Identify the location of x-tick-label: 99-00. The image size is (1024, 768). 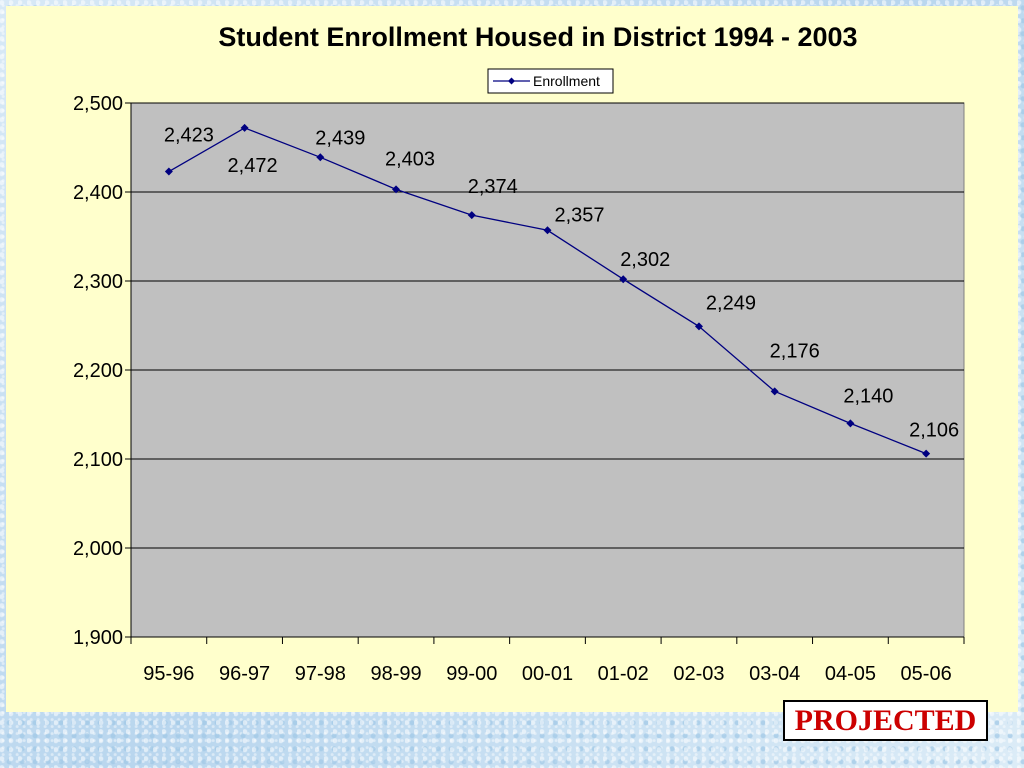
(471, 674).